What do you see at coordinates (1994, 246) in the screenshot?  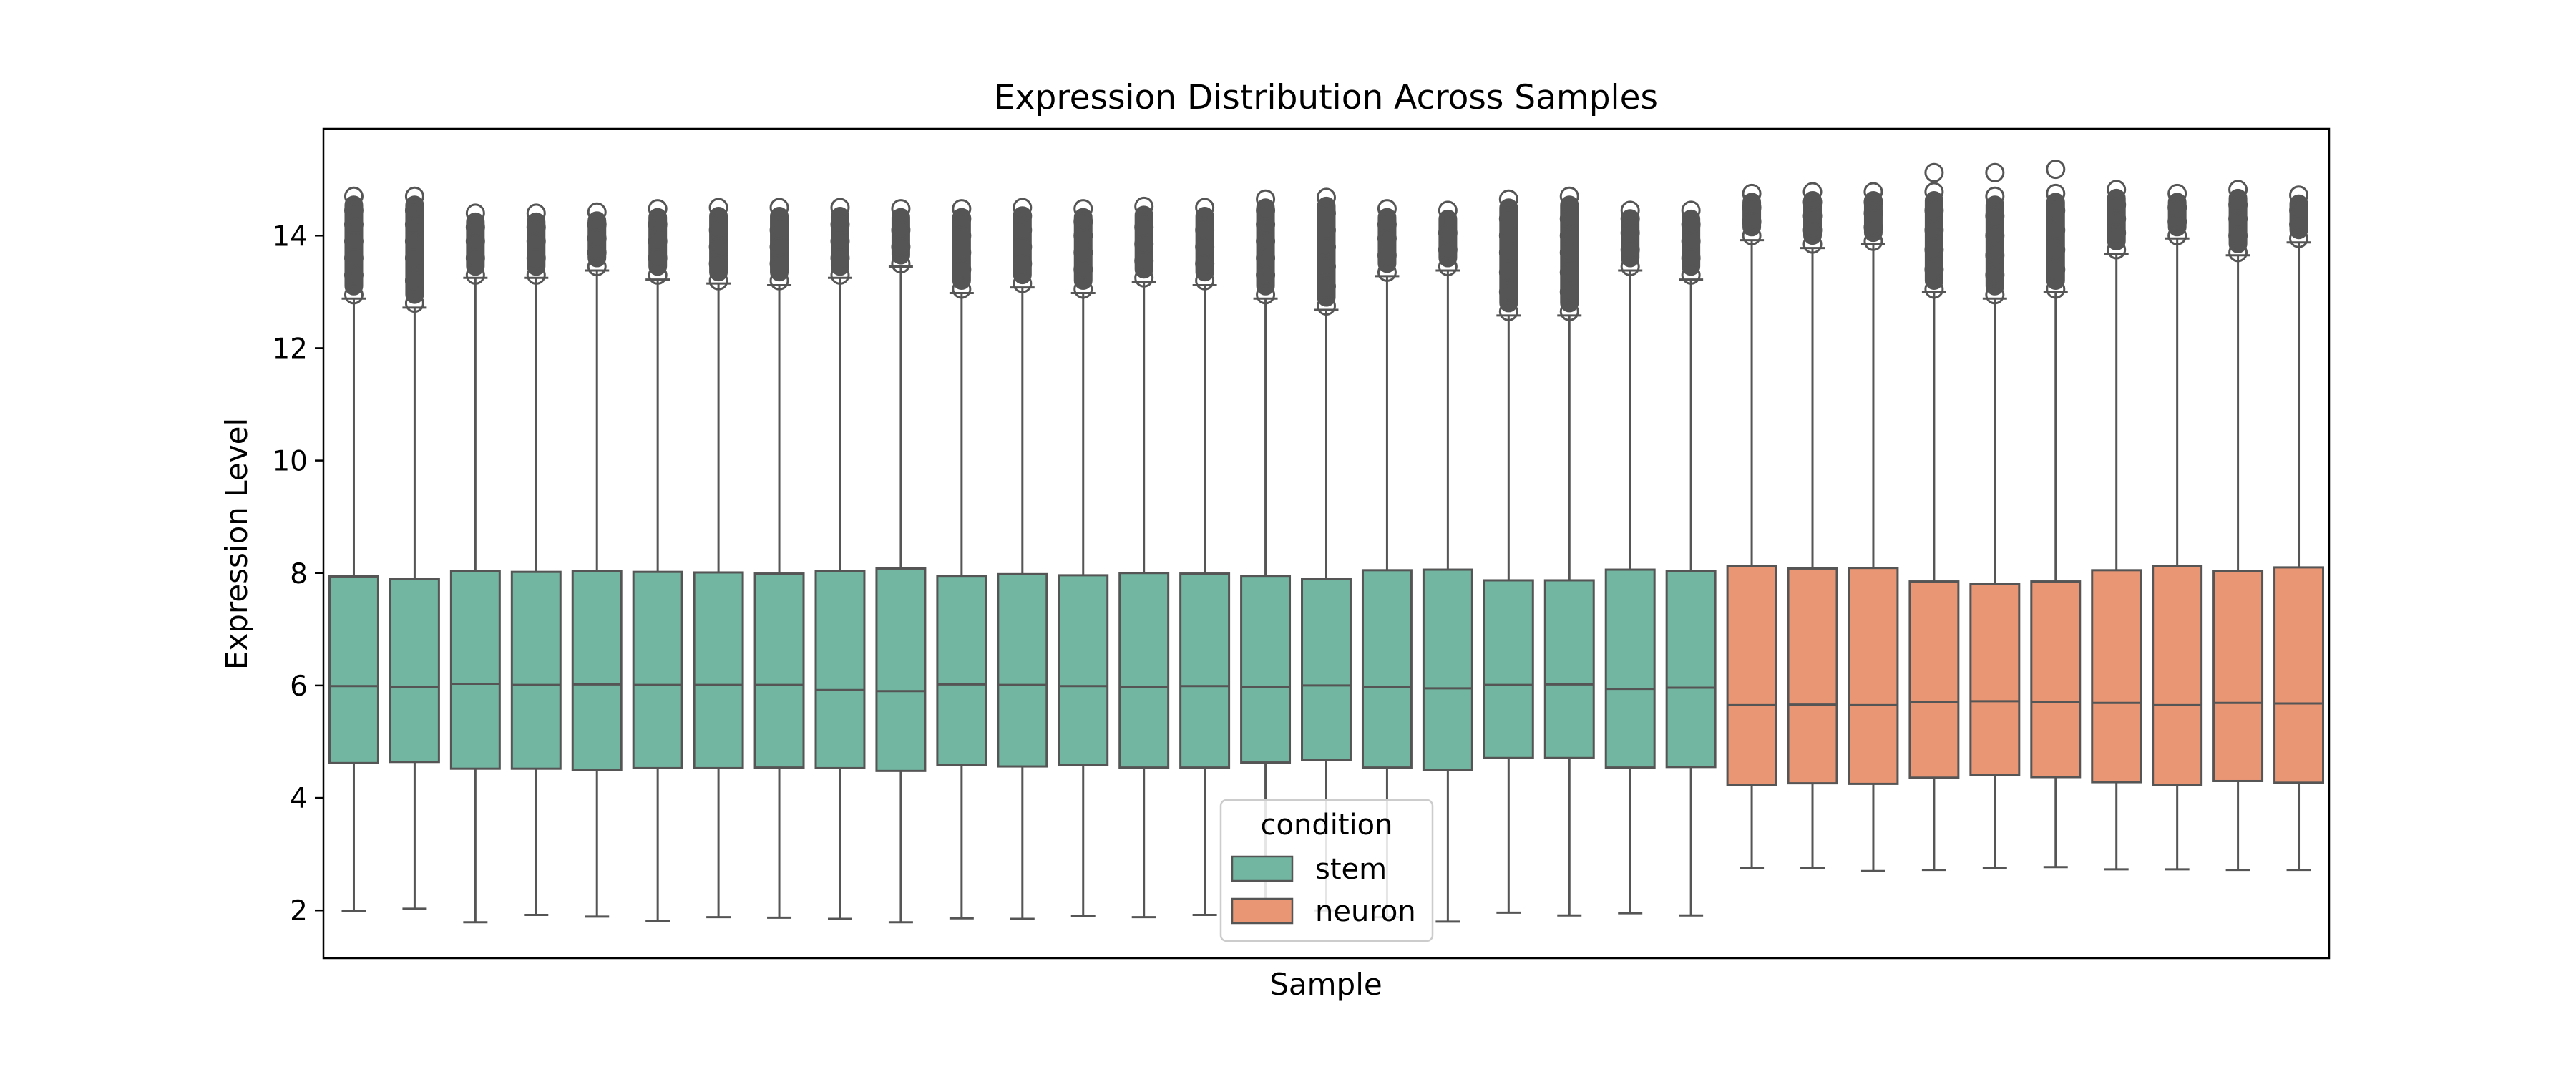 I see `outlier-band` at bounding box center [1994, 246].